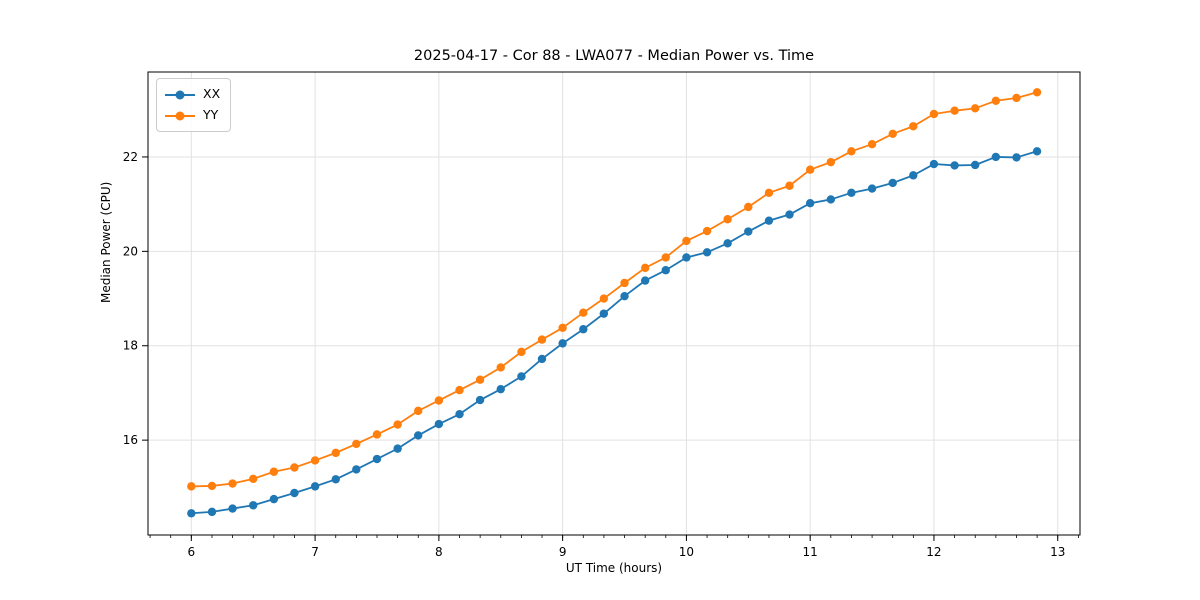  Describe the element at coordinates (180, 115) in the screenshot. I see `legend-line-marker-yy` at that location.